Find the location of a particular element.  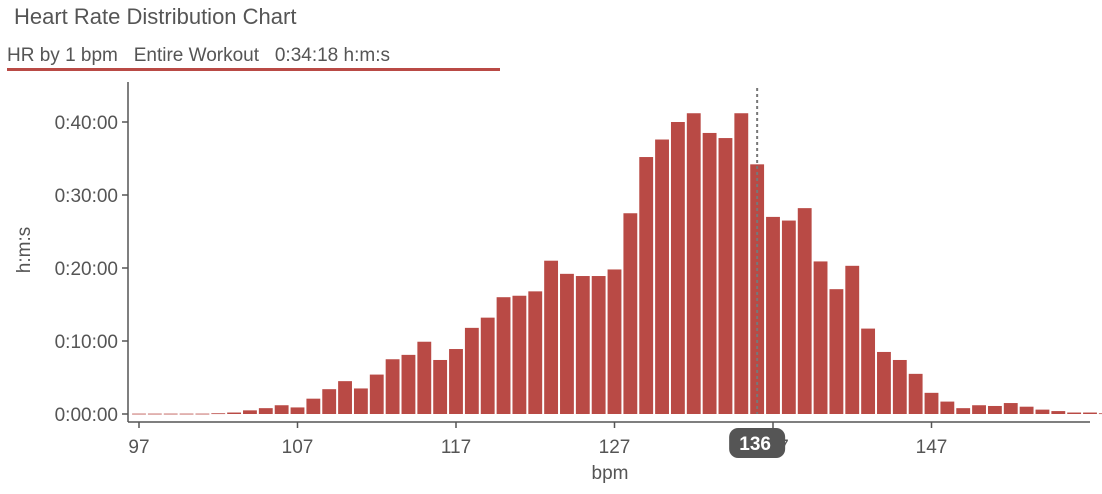

x-tick-label: 97 is located at coordinates (138, 447).